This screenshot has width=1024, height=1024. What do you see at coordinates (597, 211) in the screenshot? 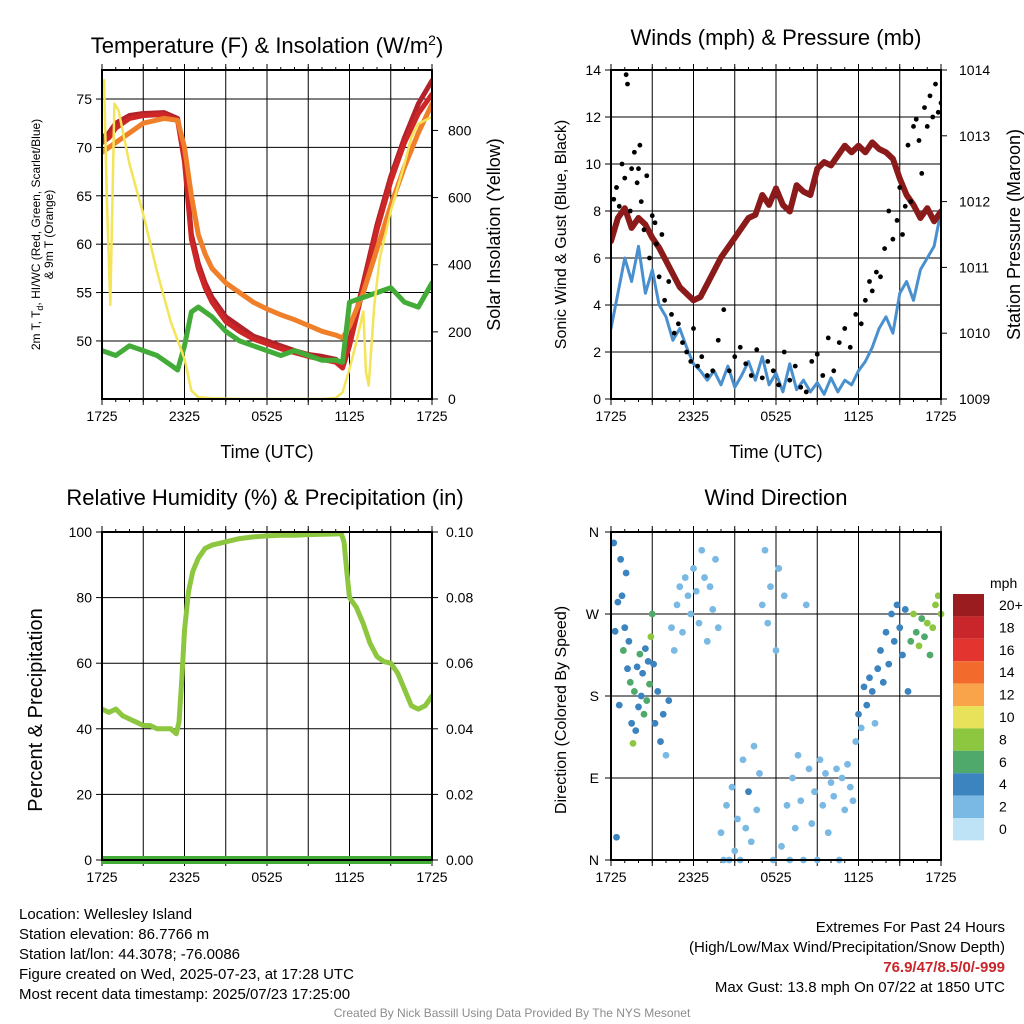
I see `y-tick-label: 8` at bounding box center [597, 211].